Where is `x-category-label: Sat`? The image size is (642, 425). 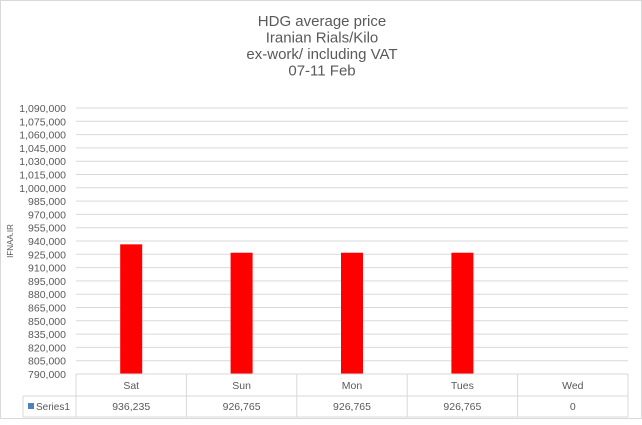
x-category-label: Sat is located at coordinates (131, 386).